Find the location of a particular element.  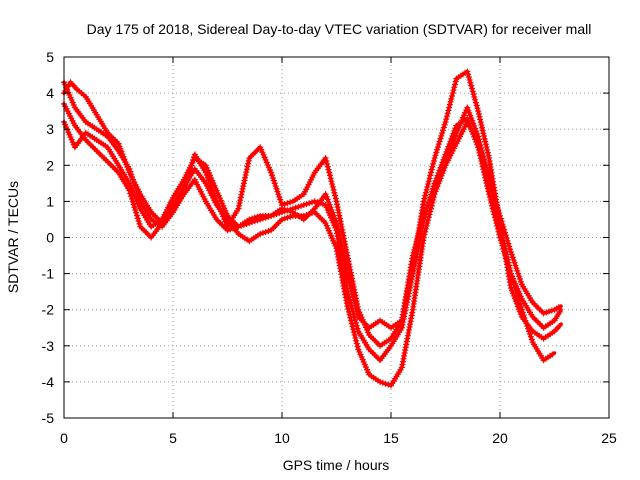

y-axis-label: SDTVAR / TECUs is located at coordinates (13, 237).